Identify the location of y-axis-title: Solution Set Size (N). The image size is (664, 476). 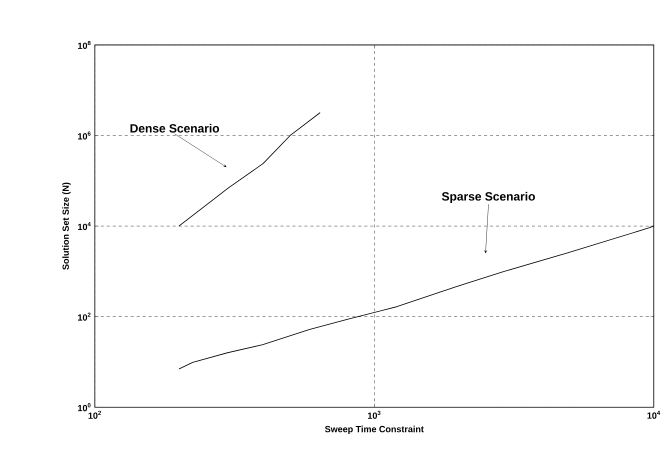
(66, 226).